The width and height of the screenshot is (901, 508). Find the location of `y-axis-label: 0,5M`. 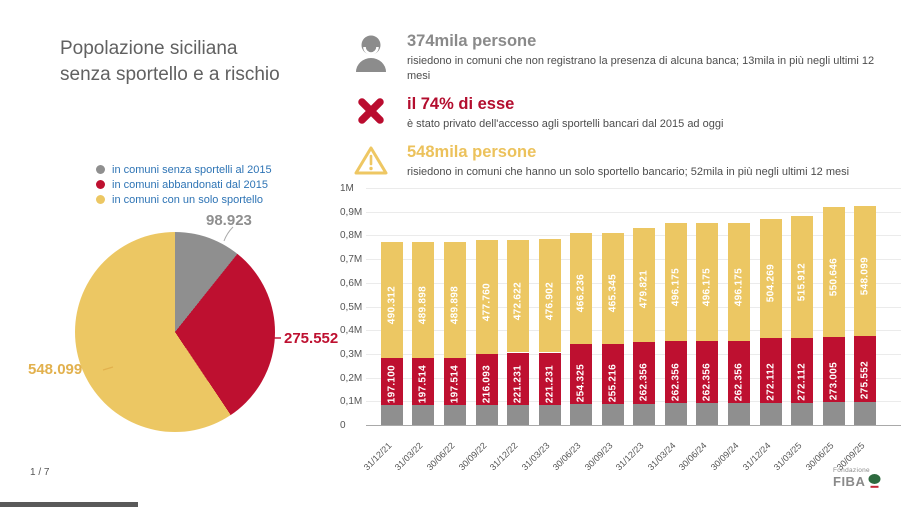

y-axis-label: 0,5M is located at coordinates (351, 307).